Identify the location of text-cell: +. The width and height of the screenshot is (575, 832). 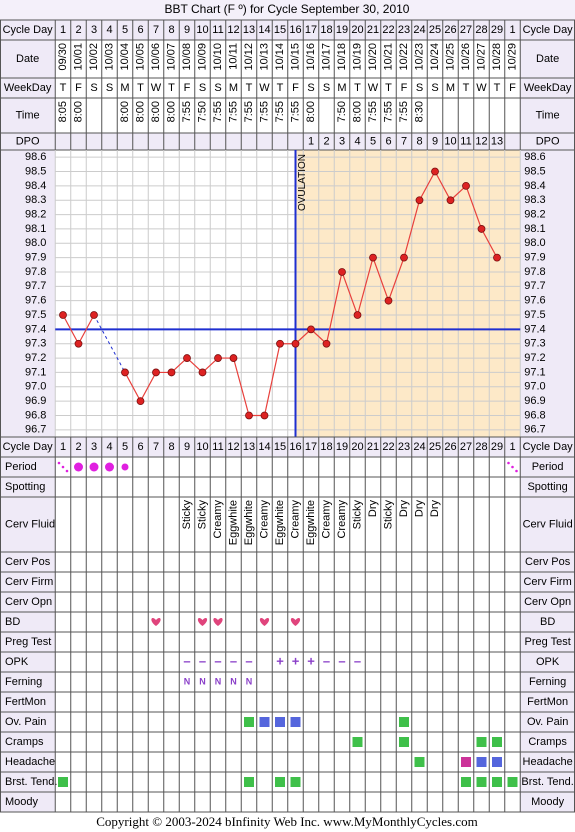
(311, 660).